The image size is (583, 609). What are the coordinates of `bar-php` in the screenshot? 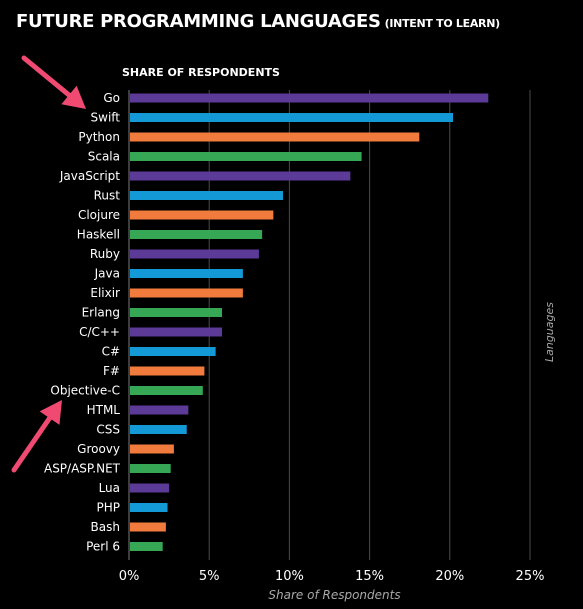 It's located at (149, 507).